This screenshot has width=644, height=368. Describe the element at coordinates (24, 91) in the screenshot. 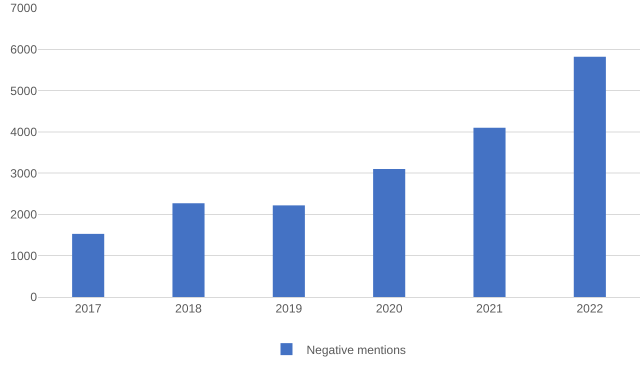

I see `y-tick-label: 5000` at that location.